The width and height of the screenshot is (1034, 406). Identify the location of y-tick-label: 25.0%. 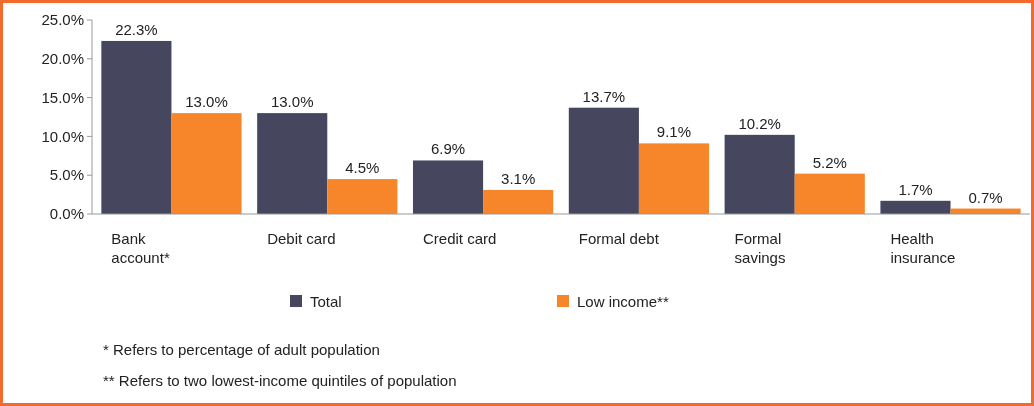
(62, 20).